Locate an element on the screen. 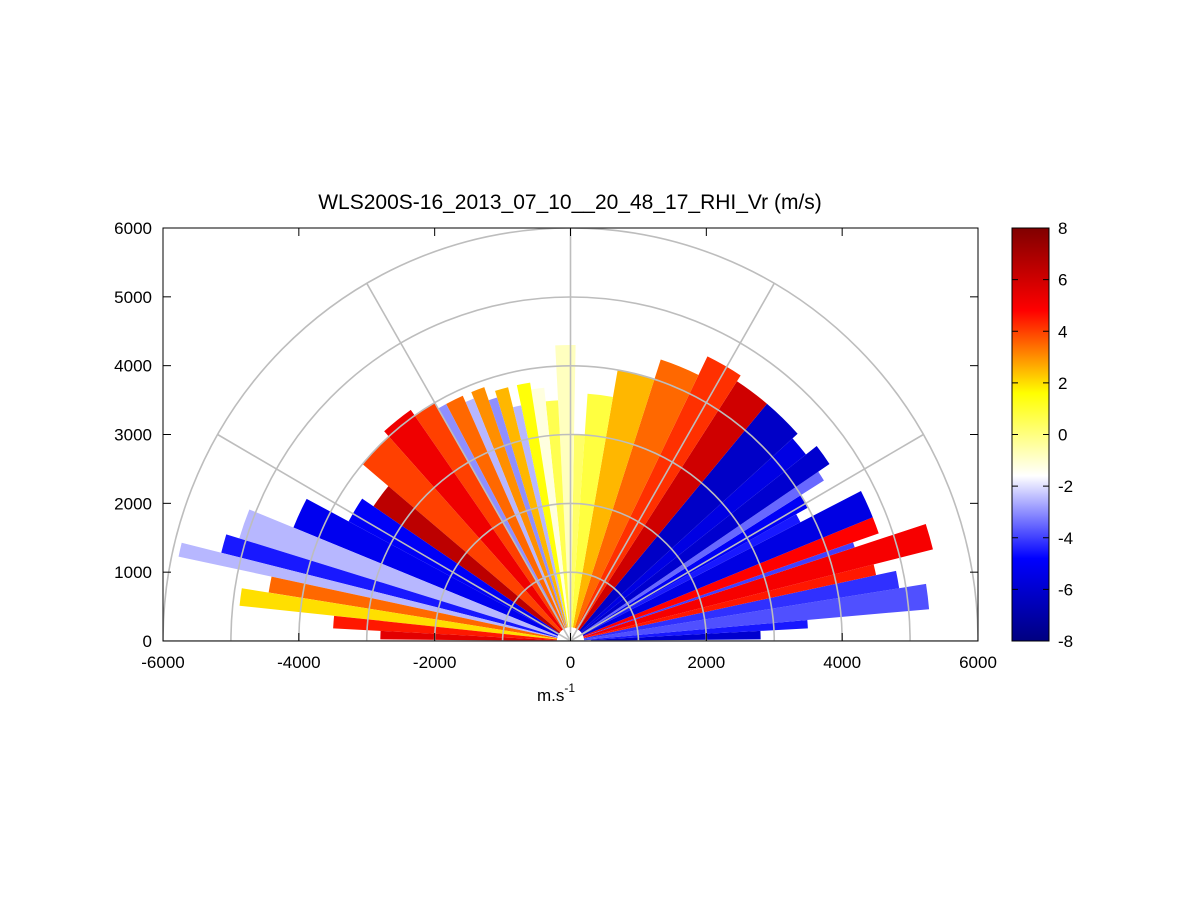 This screenshot has height=901, width=1201. y-tick-label: 0 is located at coordinates (147, 641).